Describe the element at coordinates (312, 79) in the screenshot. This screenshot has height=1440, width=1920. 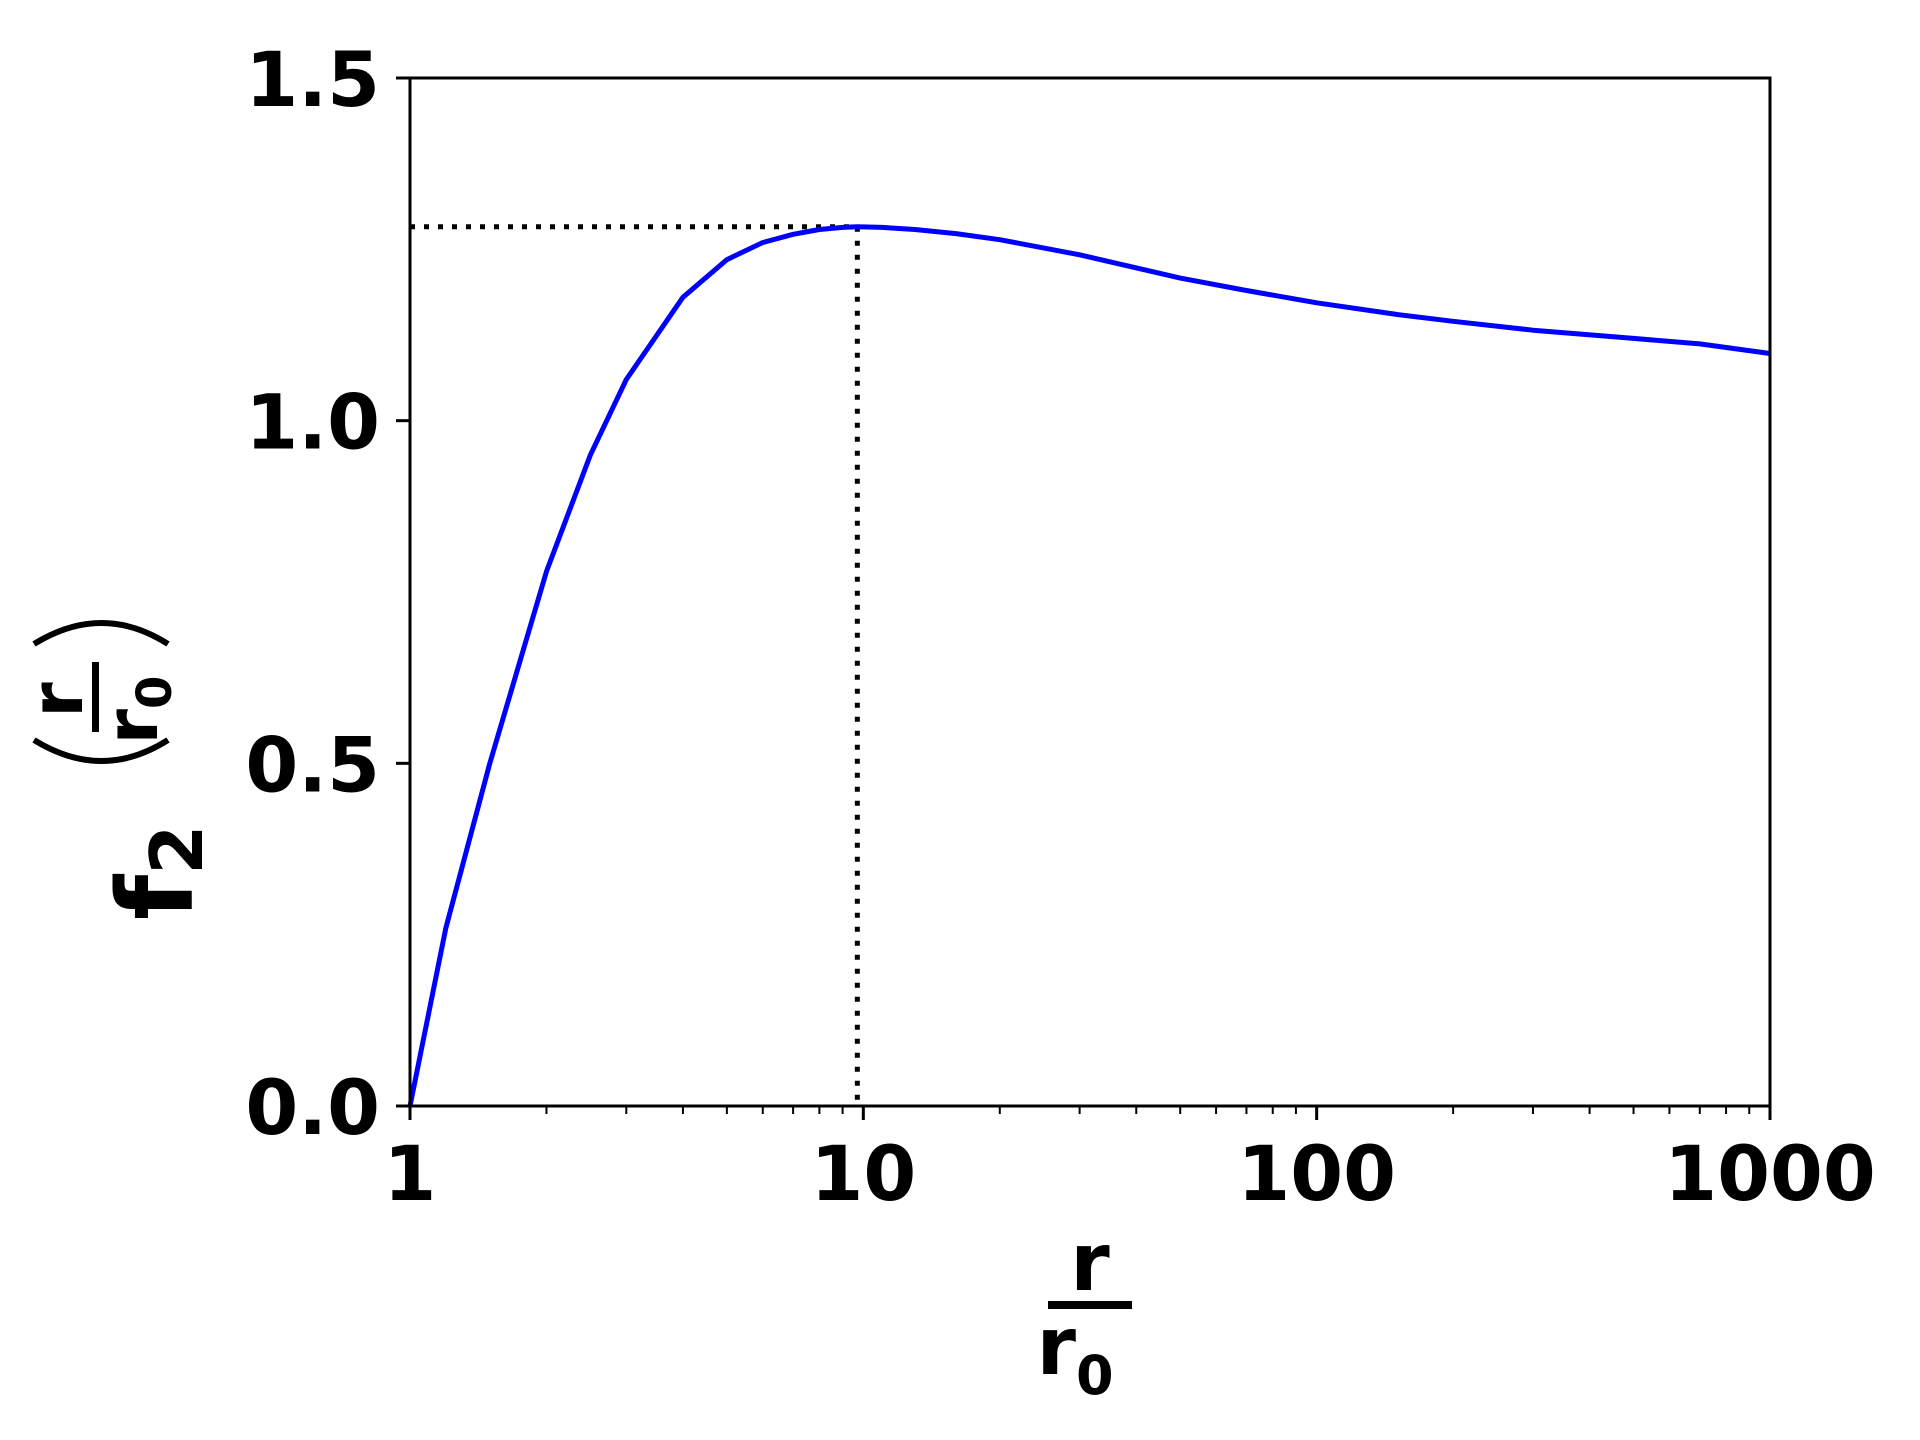
I see `y-tick-label: 1.5` at that location.